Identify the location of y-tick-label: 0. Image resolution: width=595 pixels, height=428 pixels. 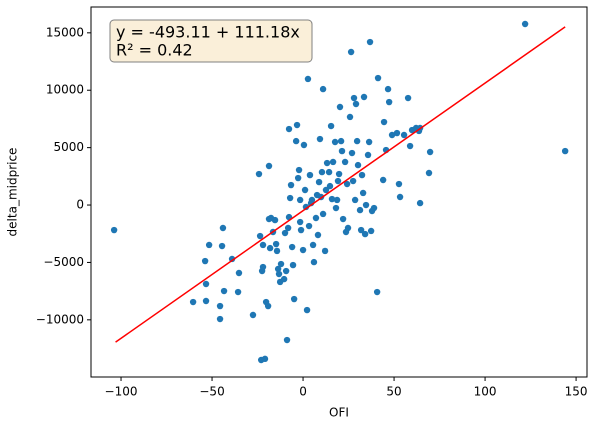
(80, 205).